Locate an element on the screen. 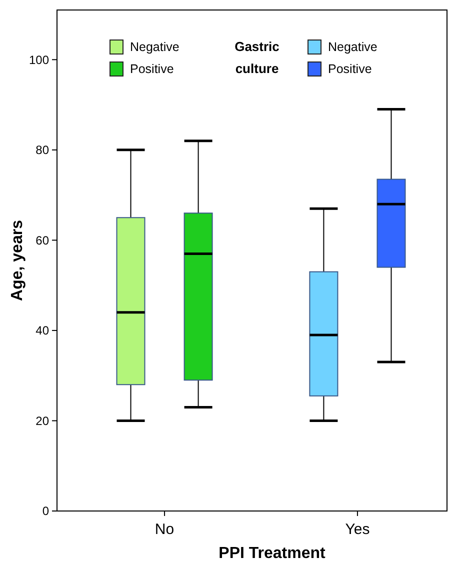 The height and width of the screenshot is (566, 450). y-tick-label: 20 is located at coordinates (43, 421).